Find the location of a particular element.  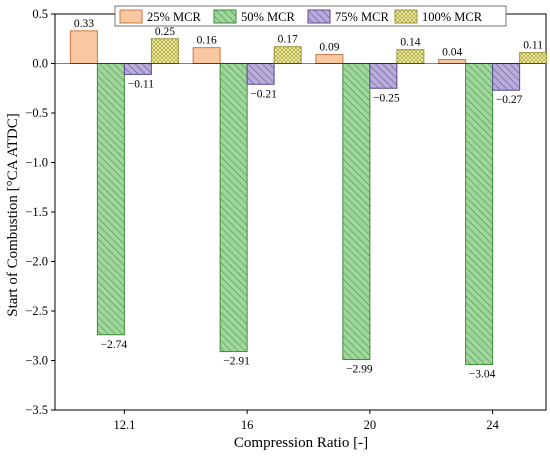

data-label: −0.27 is located at coordinates (509, 100).